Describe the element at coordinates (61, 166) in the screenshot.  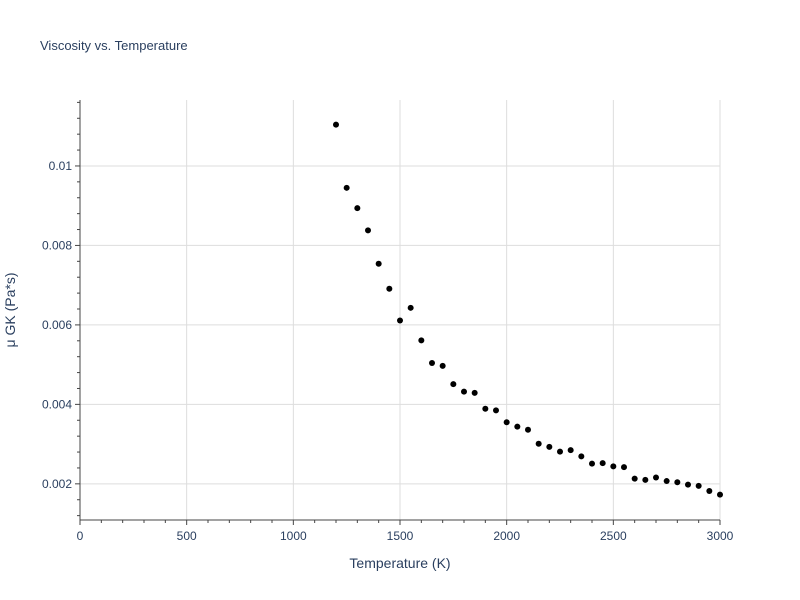
I see `y-tick-label: 0.01` at that location.